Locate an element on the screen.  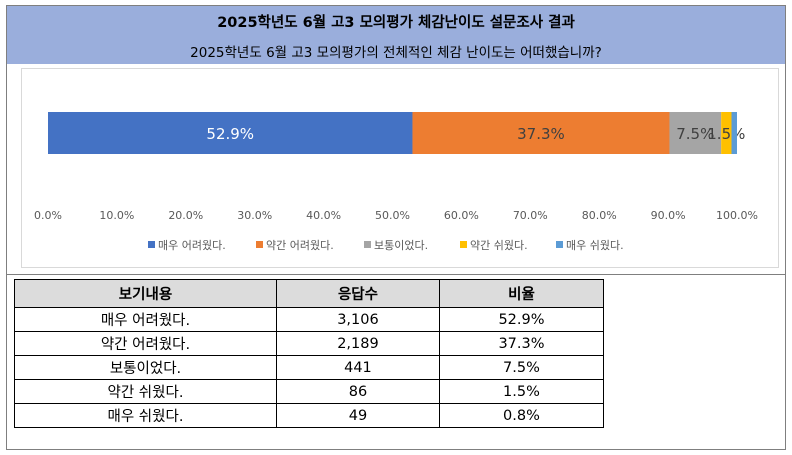
cell-ratio: 37.3% is located at coordinates (521, 343).